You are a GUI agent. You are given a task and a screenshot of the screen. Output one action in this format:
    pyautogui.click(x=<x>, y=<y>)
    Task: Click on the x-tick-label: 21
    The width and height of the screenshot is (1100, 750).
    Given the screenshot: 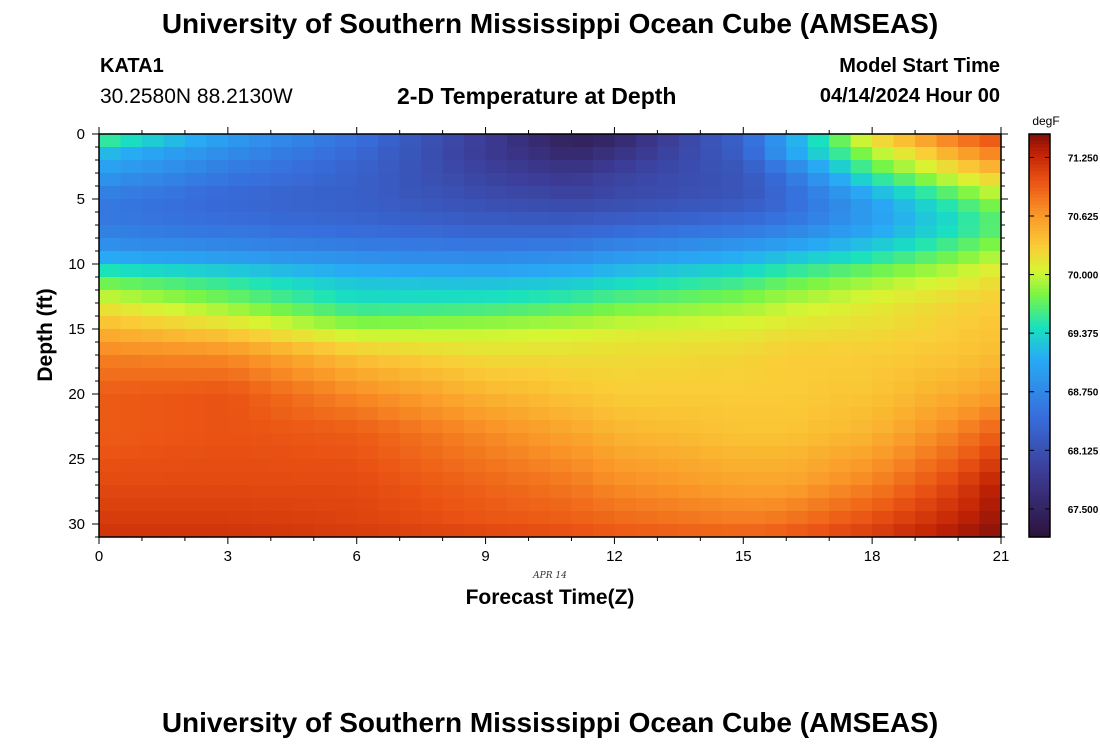 What is the action you would take?
    pyautogui.click(x=1001, y=556)
    